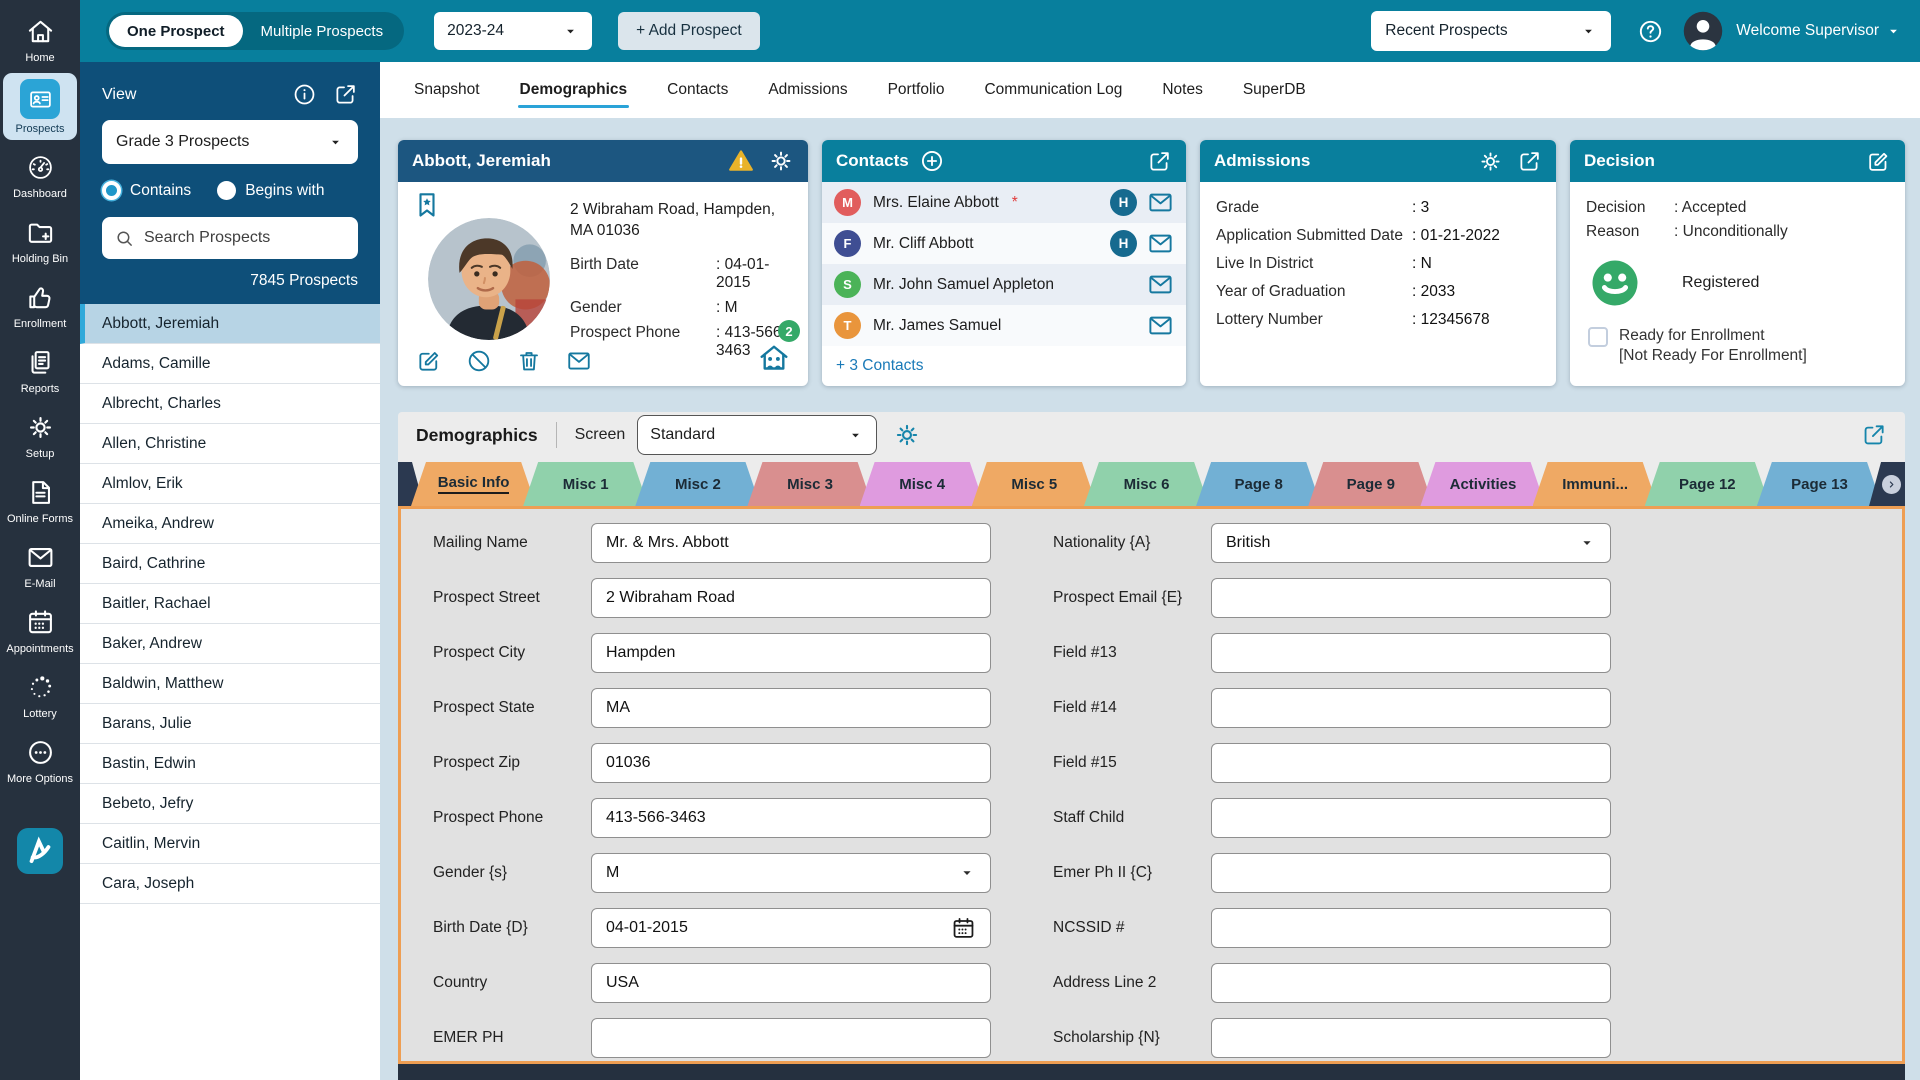  What do you see at coordinates (689, 31) in the screenshot?
I see `add-prospect-button: + Add Prospect` at bounding box center [689, 31].